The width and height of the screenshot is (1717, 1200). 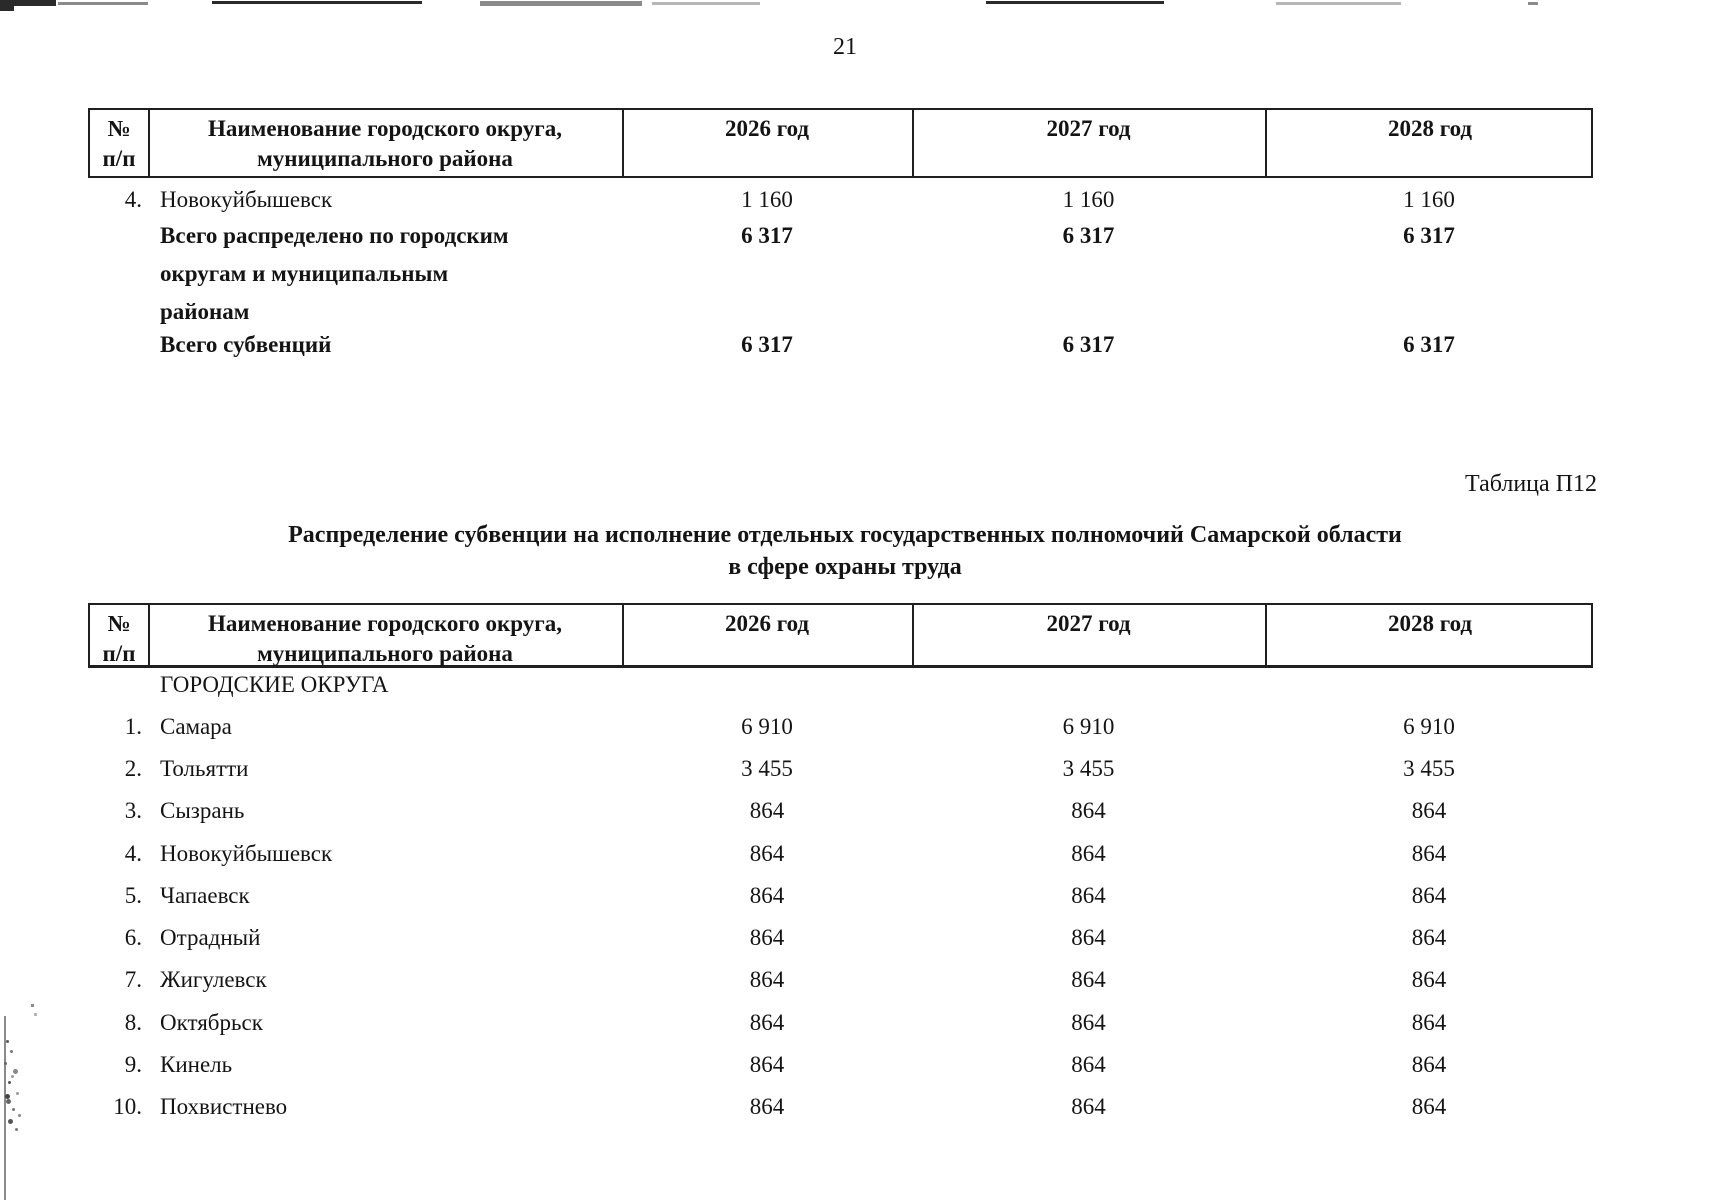 What do you see at coordinates (119, 623) in the screenshot?
I see `header-num-line1: №` at bounding box center [119, 623].